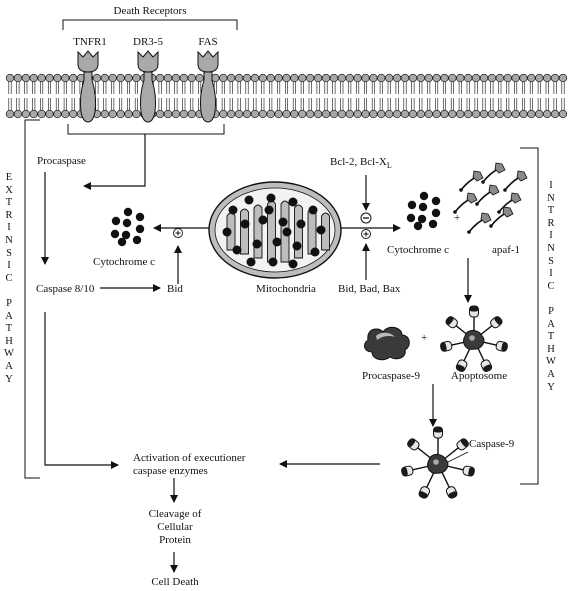 This screenshot has width=576, height=591. What do you see at coordinates (114, 160) in the screenshot?
I see `arrow-receptors-to-procaspase` at bounding box center [114, 160].